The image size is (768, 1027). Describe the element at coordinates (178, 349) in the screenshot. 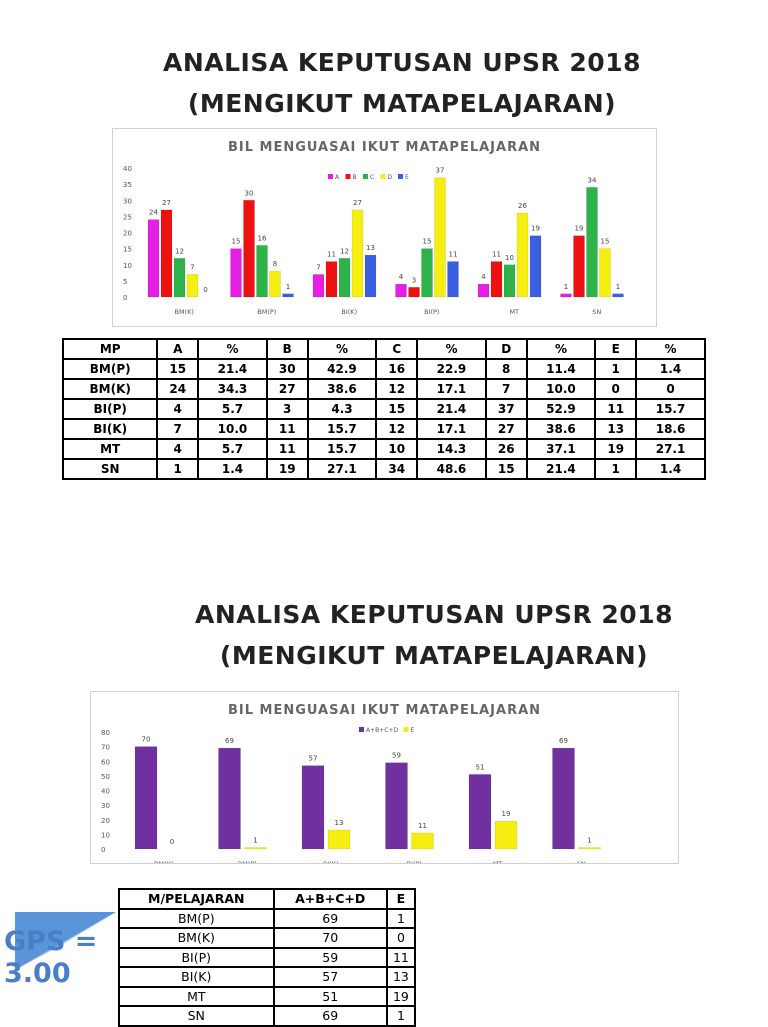

I see `column-header: A` at that location.